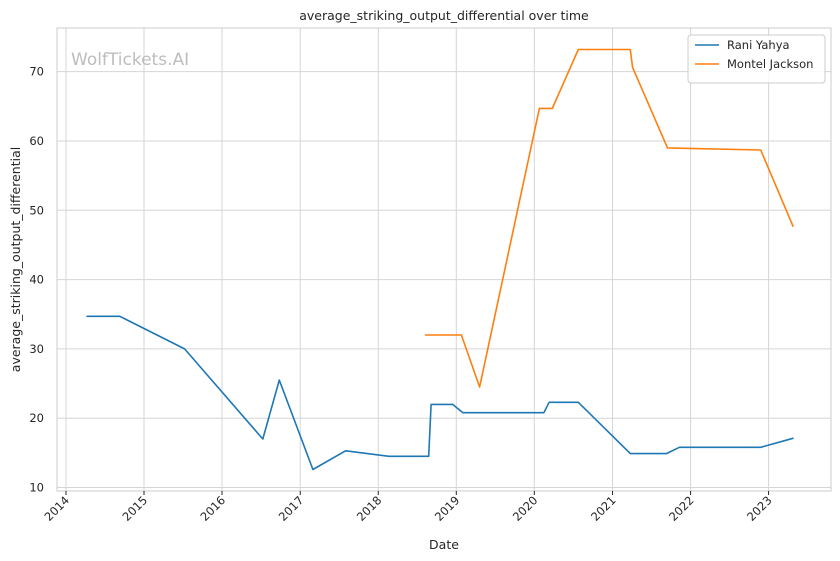 This screenshot has width=840, height=561. Describe the element at coordinates (15, 259) in the screenshot. I see `y-axis-title: average_striking_output_differential` at that location.